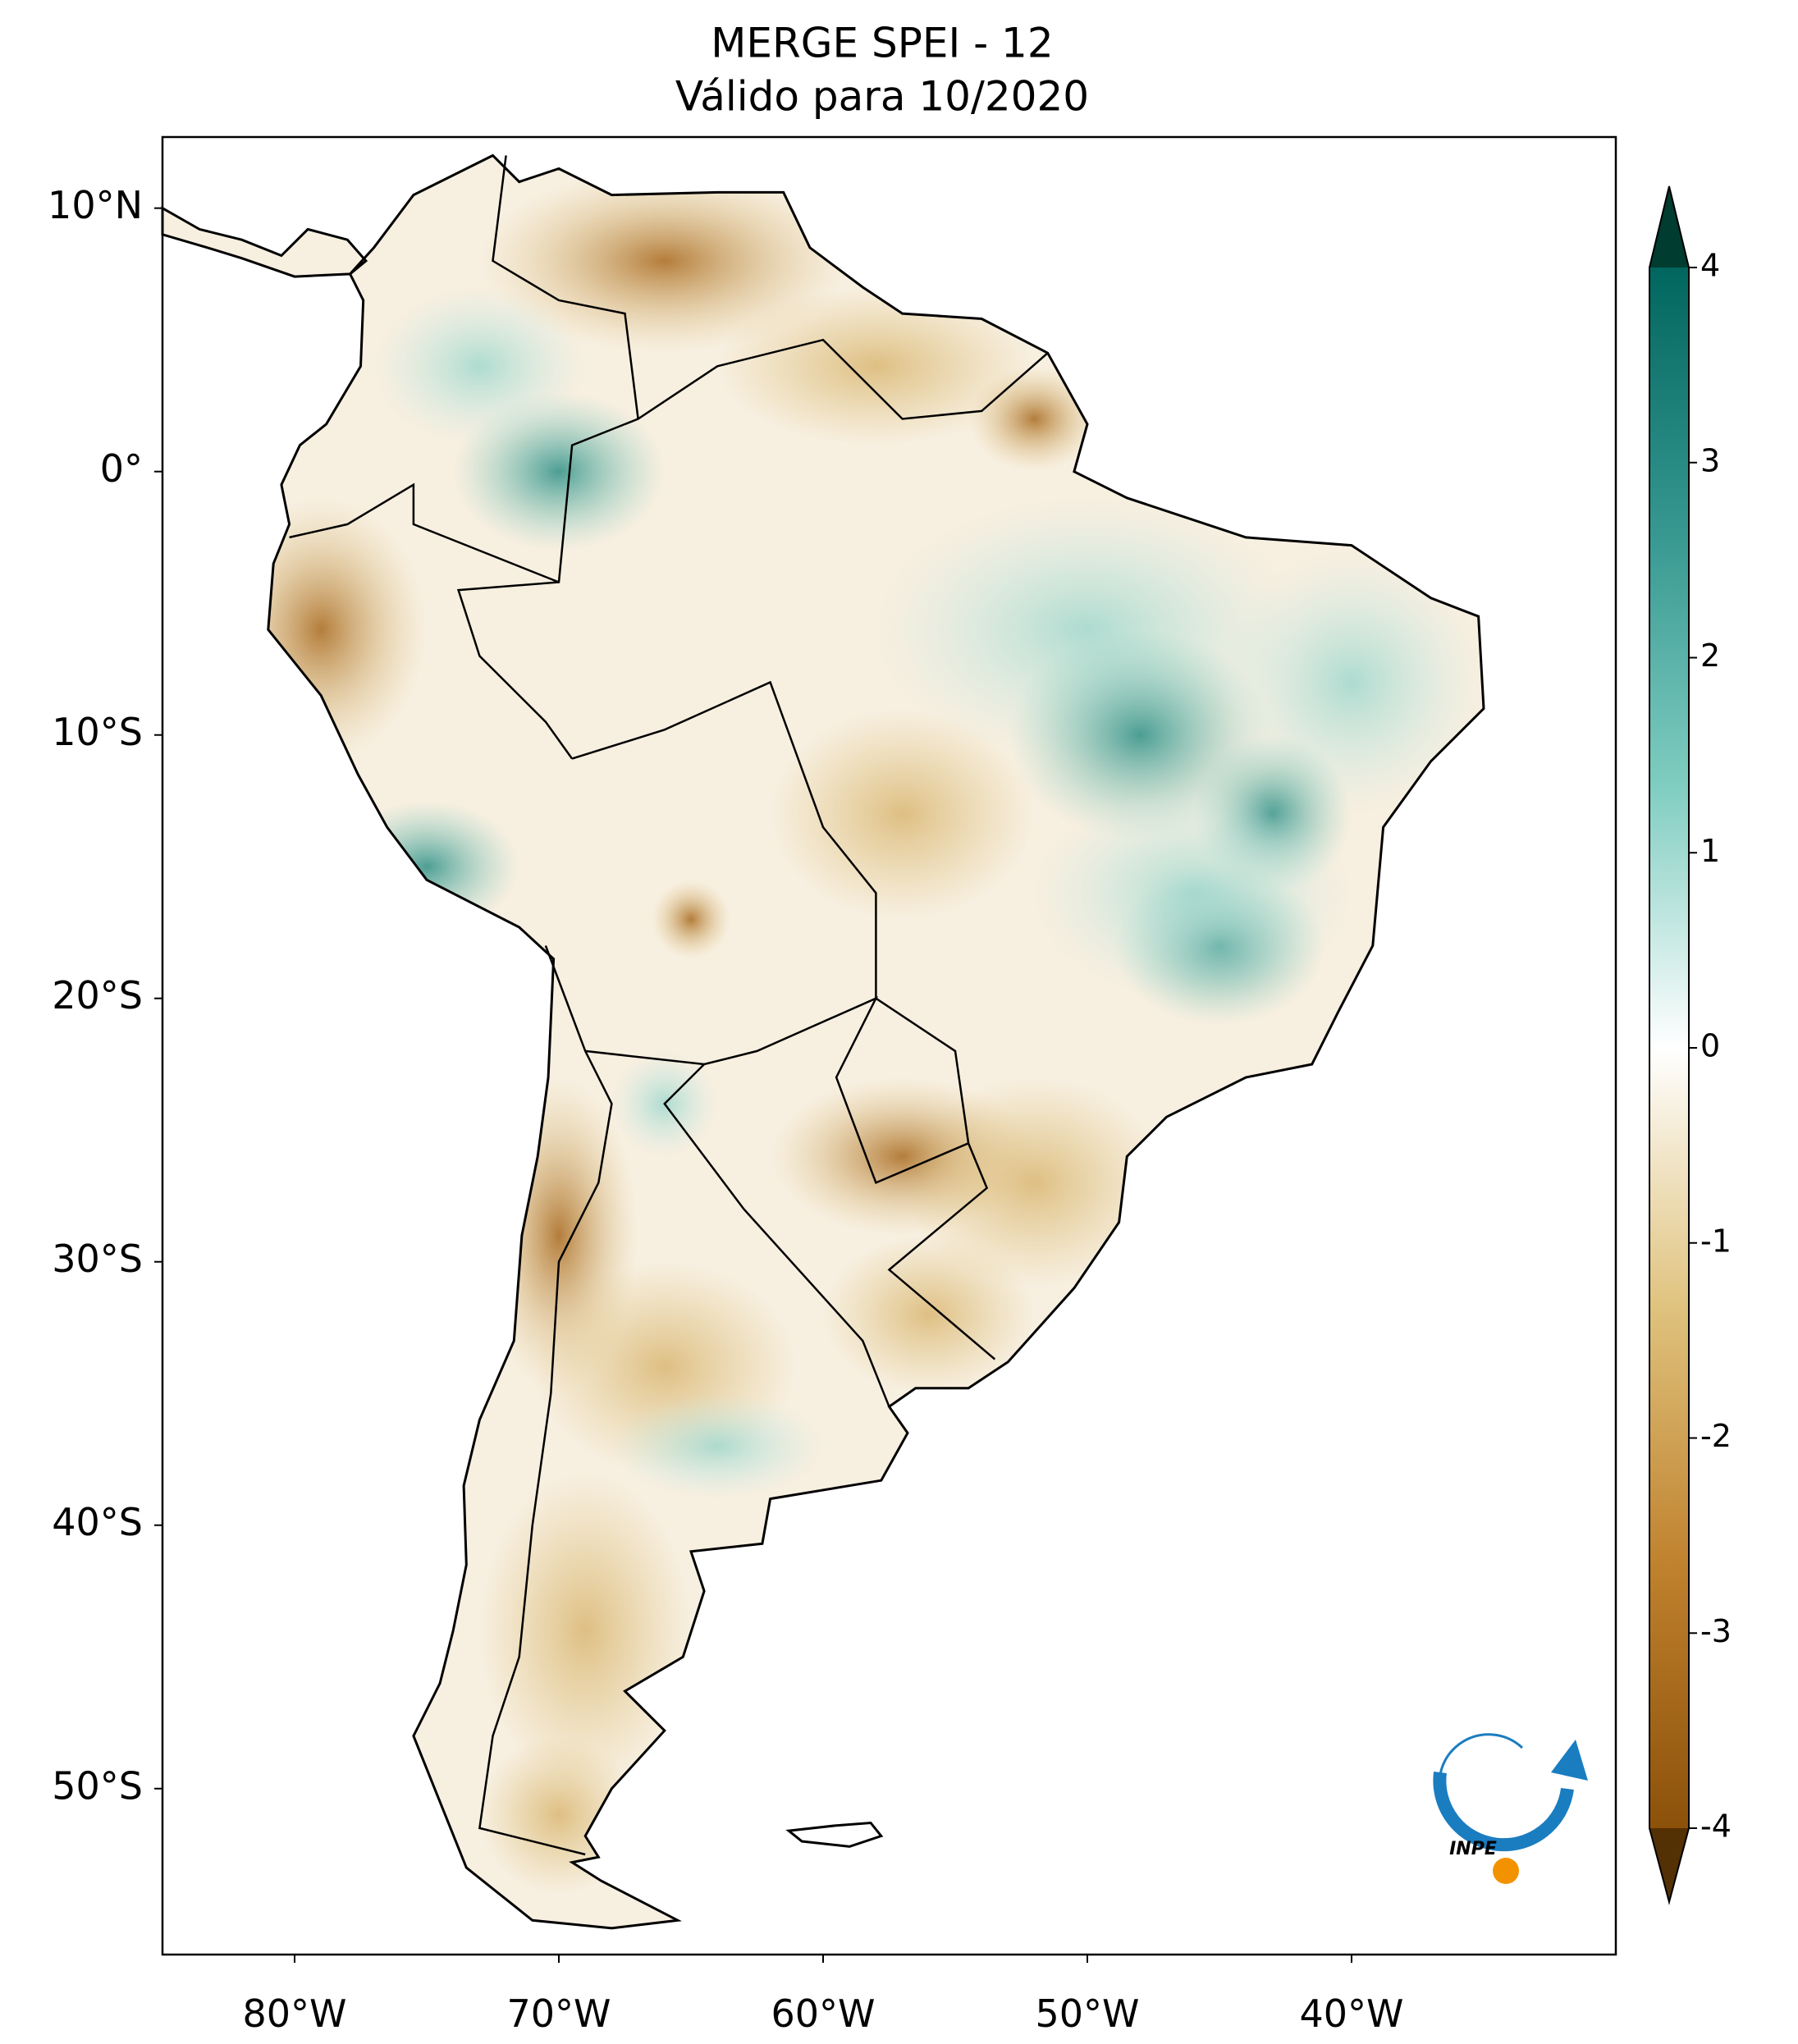 Image resolution: width=1798 pixels, height=2044 pixels. Describe the element at coordinates (1669, 1048) in the screenshot. I see `colorbar-body` at that location.